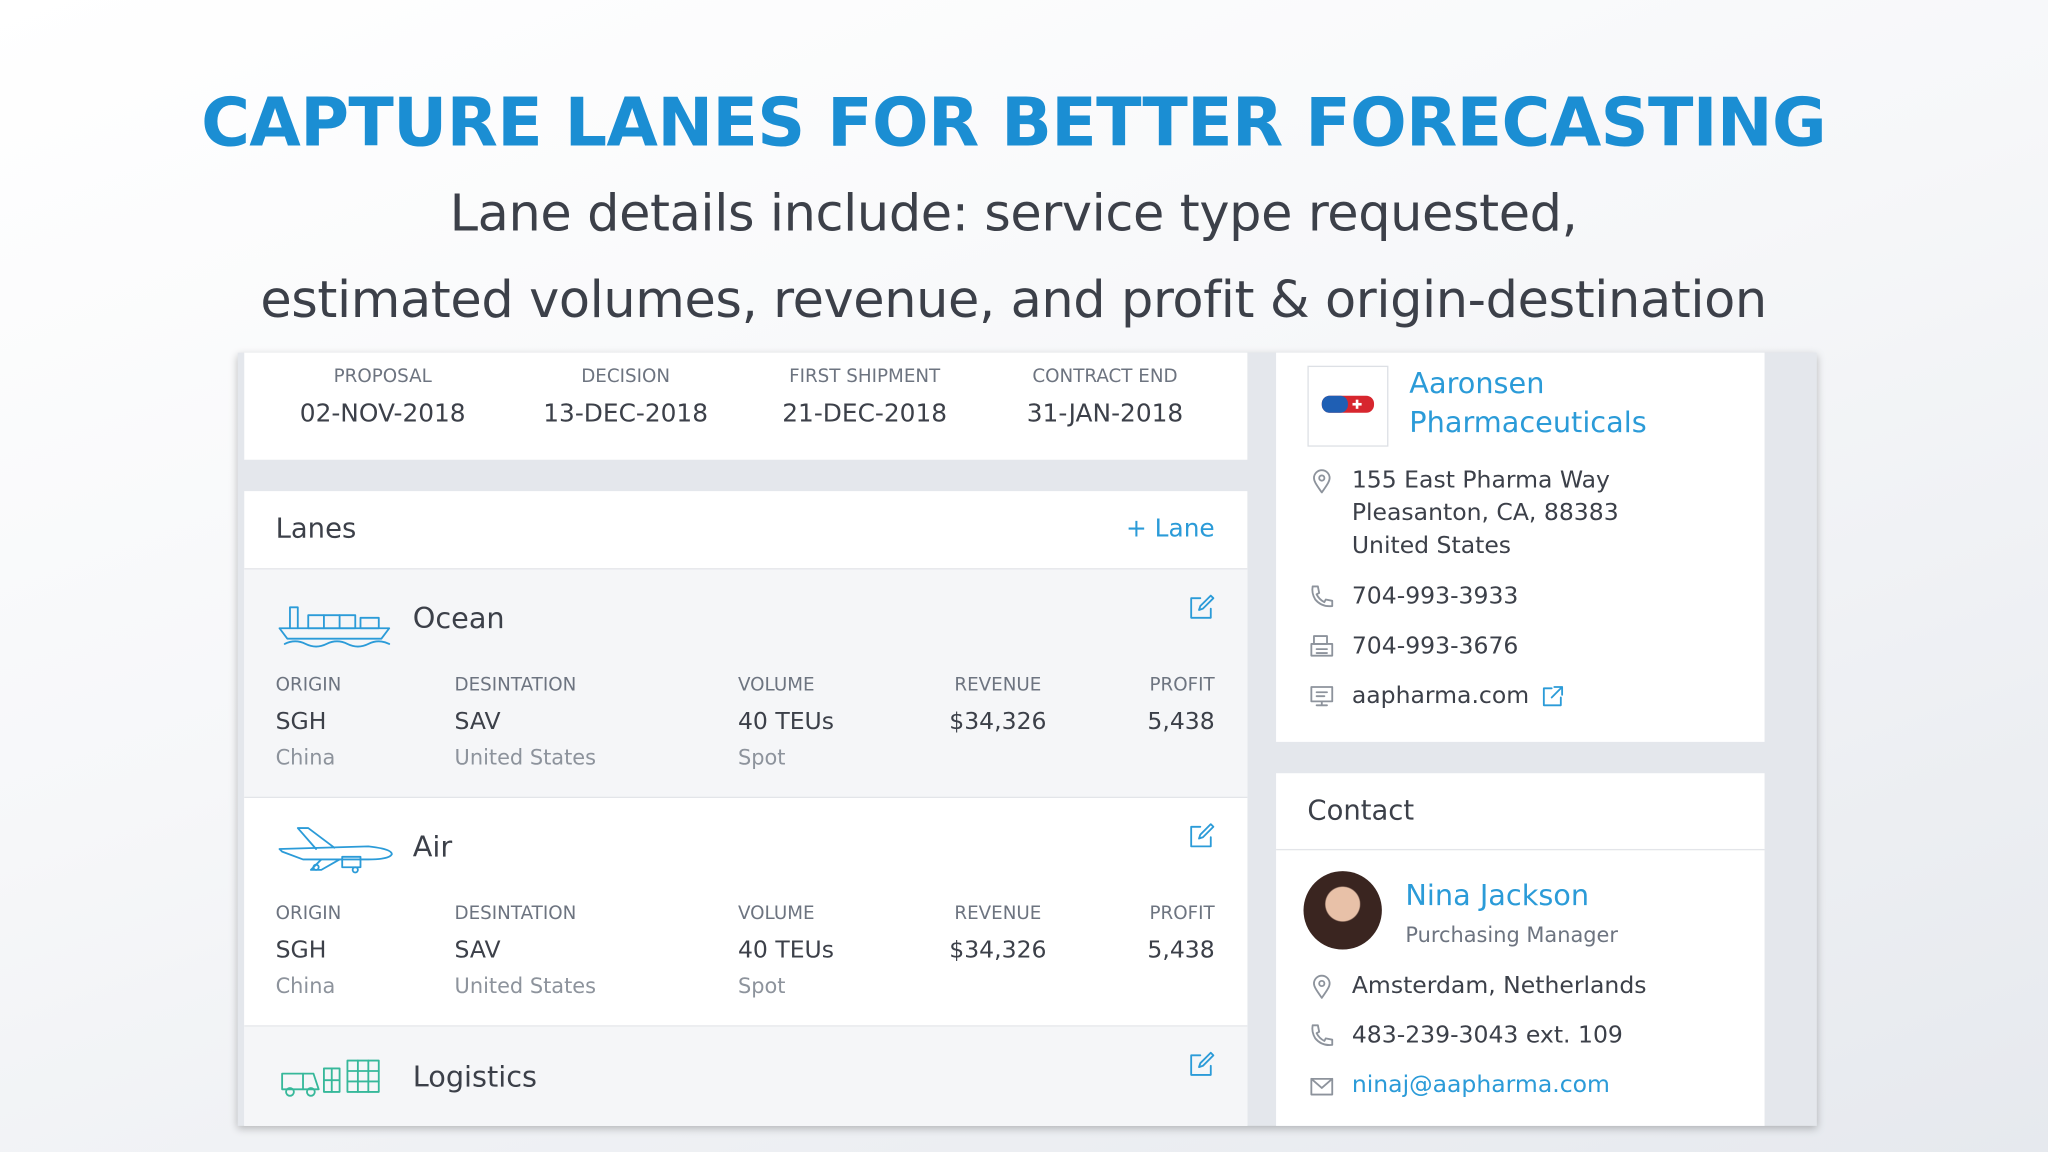 Image resolution: width=2048 pixels, height=1152 pixels. What do you see at coordinates (1440, 696) in the screenshot?
I see `company-website: aapharma.com` at bounding box center [1440, 696].